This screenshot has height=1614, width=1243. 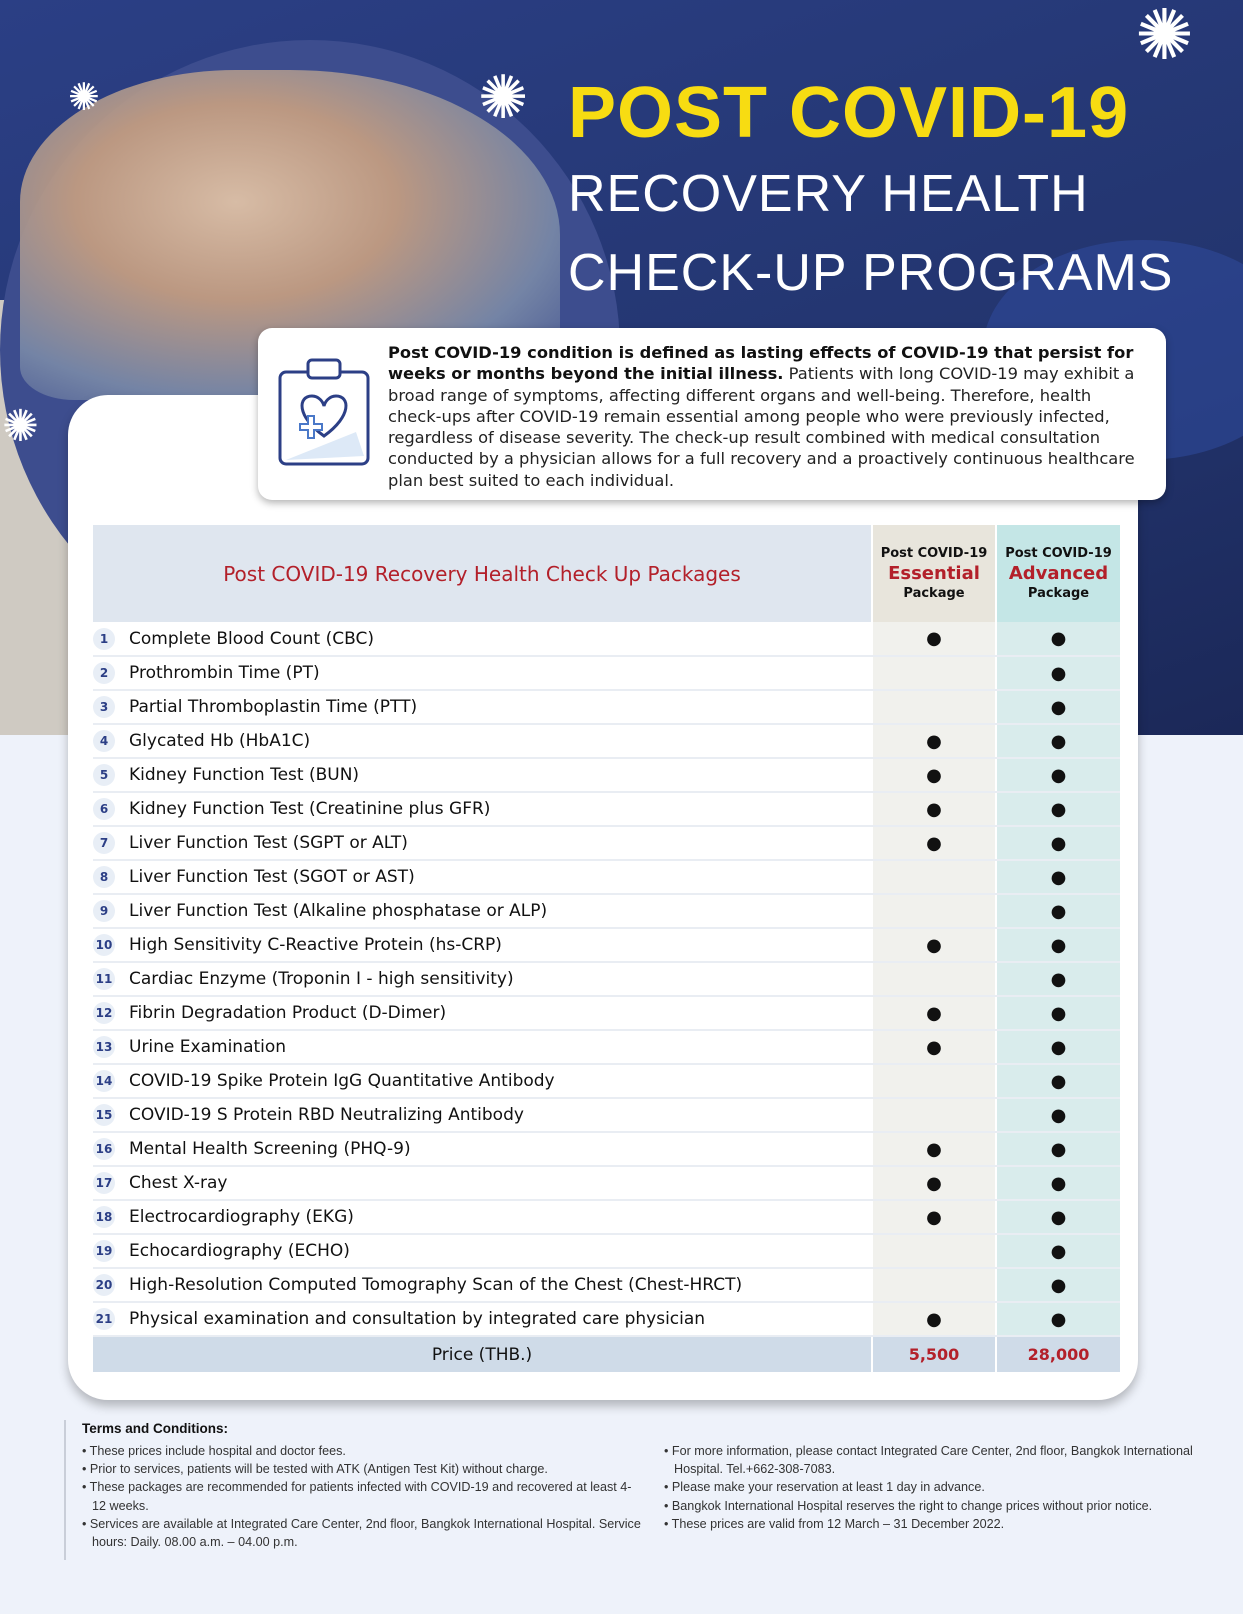 I want to click on test-name-cell: 2 Prothrombin Time (PT), so click(x=482, y=673).